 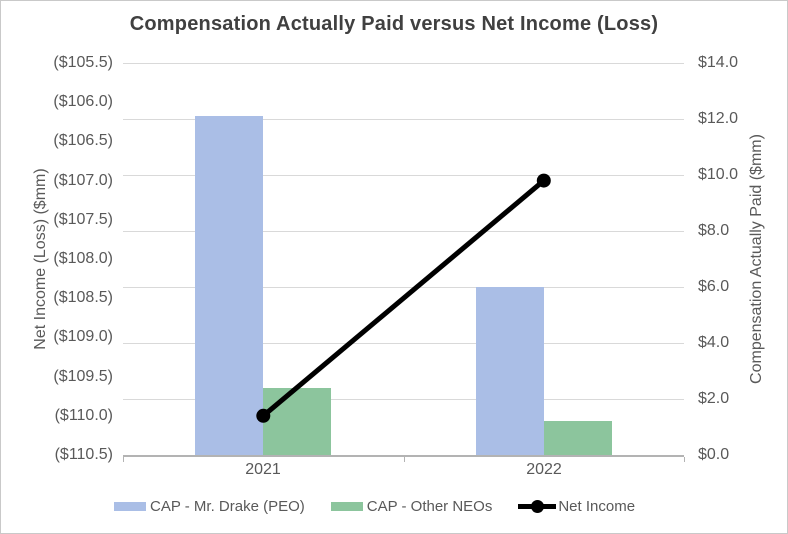 I want to click on y-axis-left-tick-label: ($108.5), so click(x=83, y=297).